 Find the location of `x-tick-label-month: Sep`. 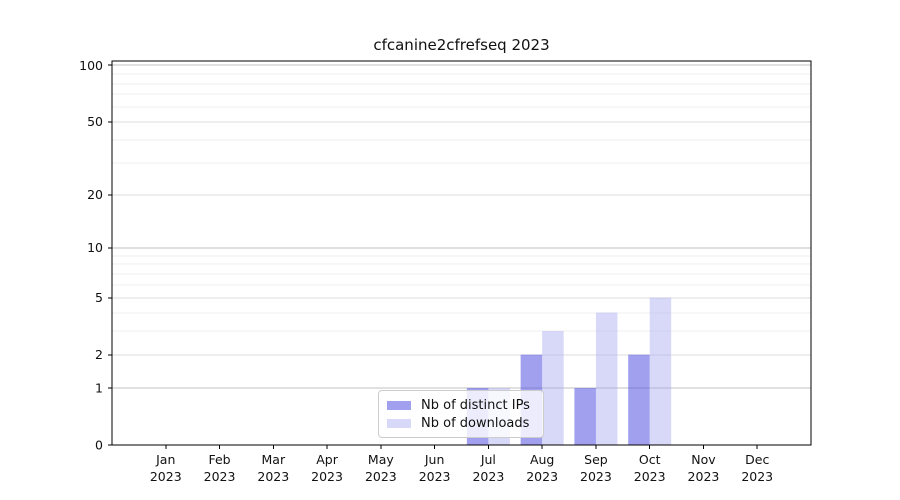

x-tick-label-month: Sep is located at coordinates (596, 459).